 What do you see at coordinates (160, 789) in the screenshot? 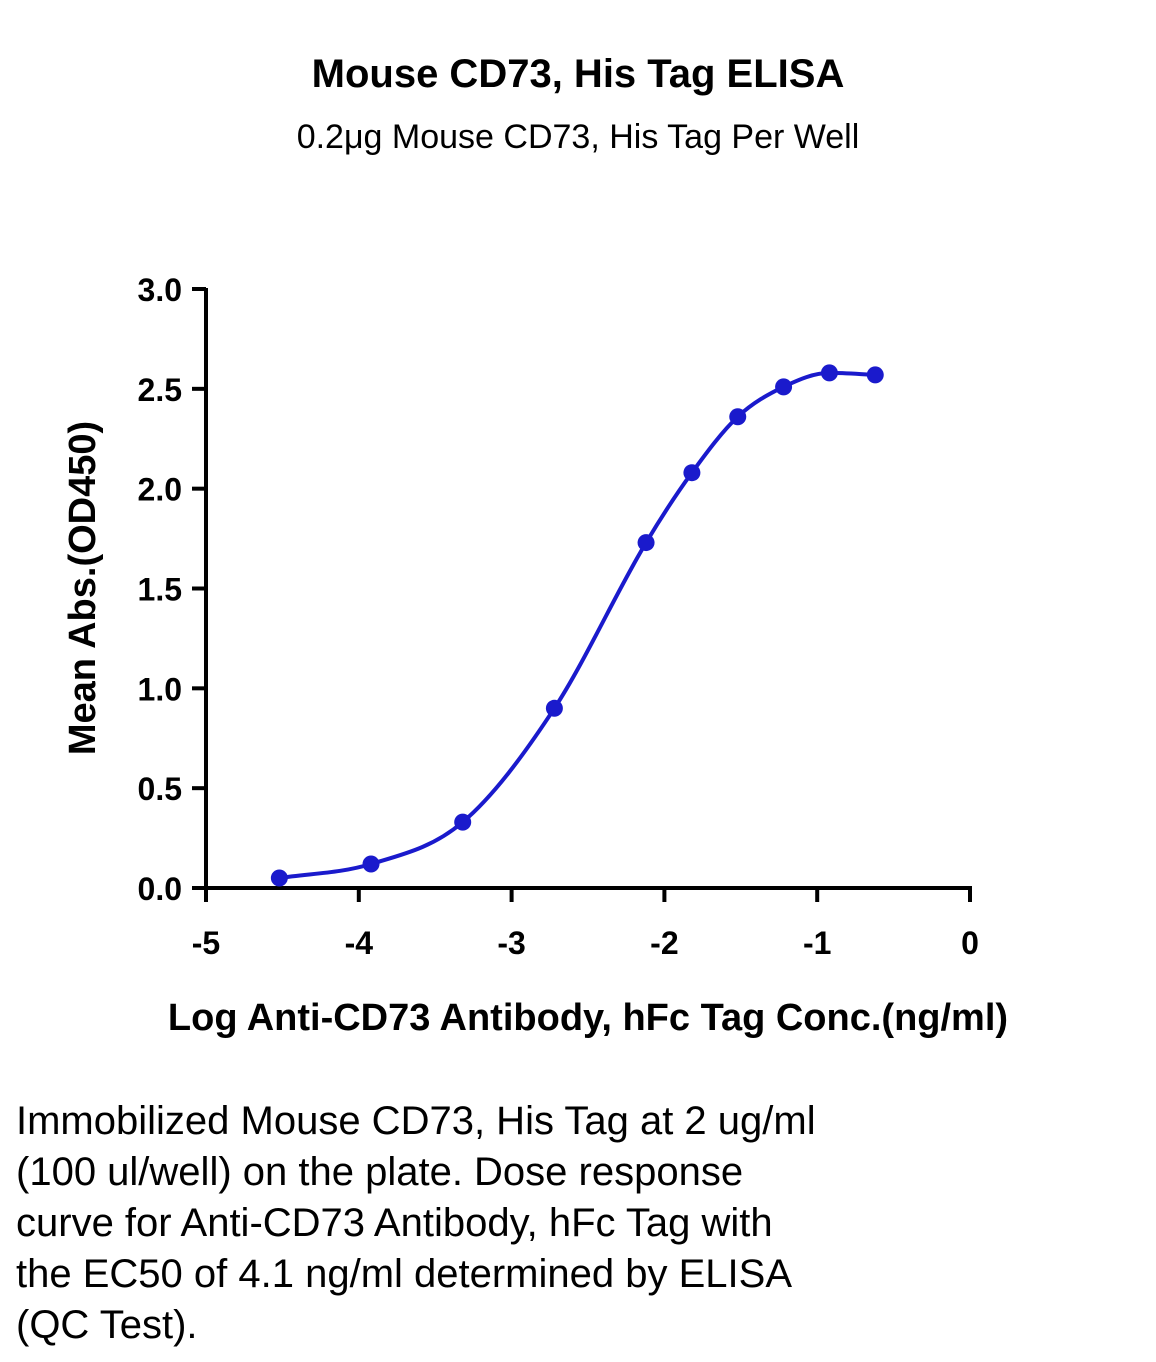
I see `y-tick-label: 0.5` at bounding box center [160, 789].